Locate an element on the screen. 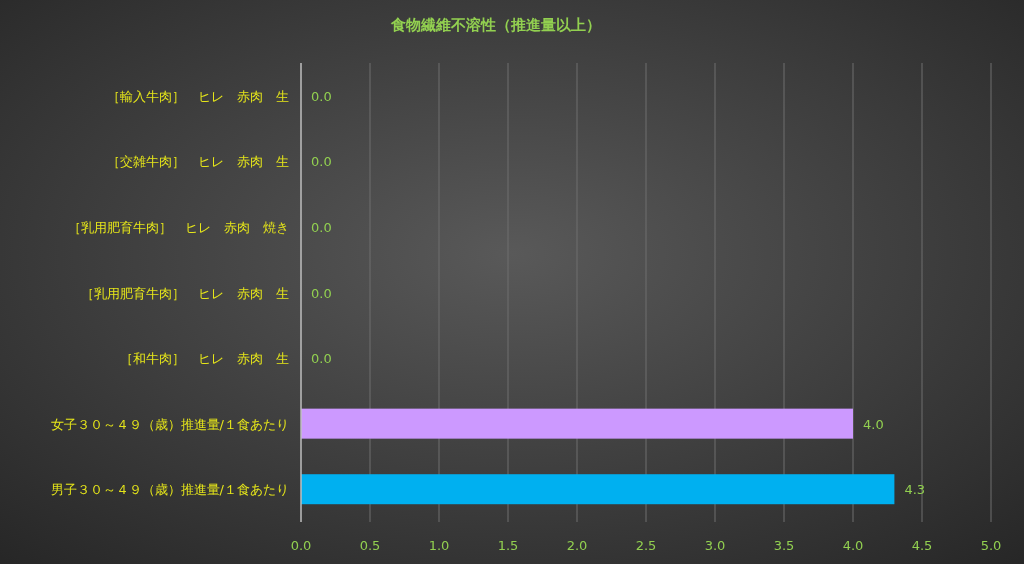 This screenshot has width=1024, height=564. y-tick-label: ［交雑牛肉］ ヒレ 赤肉 生 is located at coordinates (198, 162).